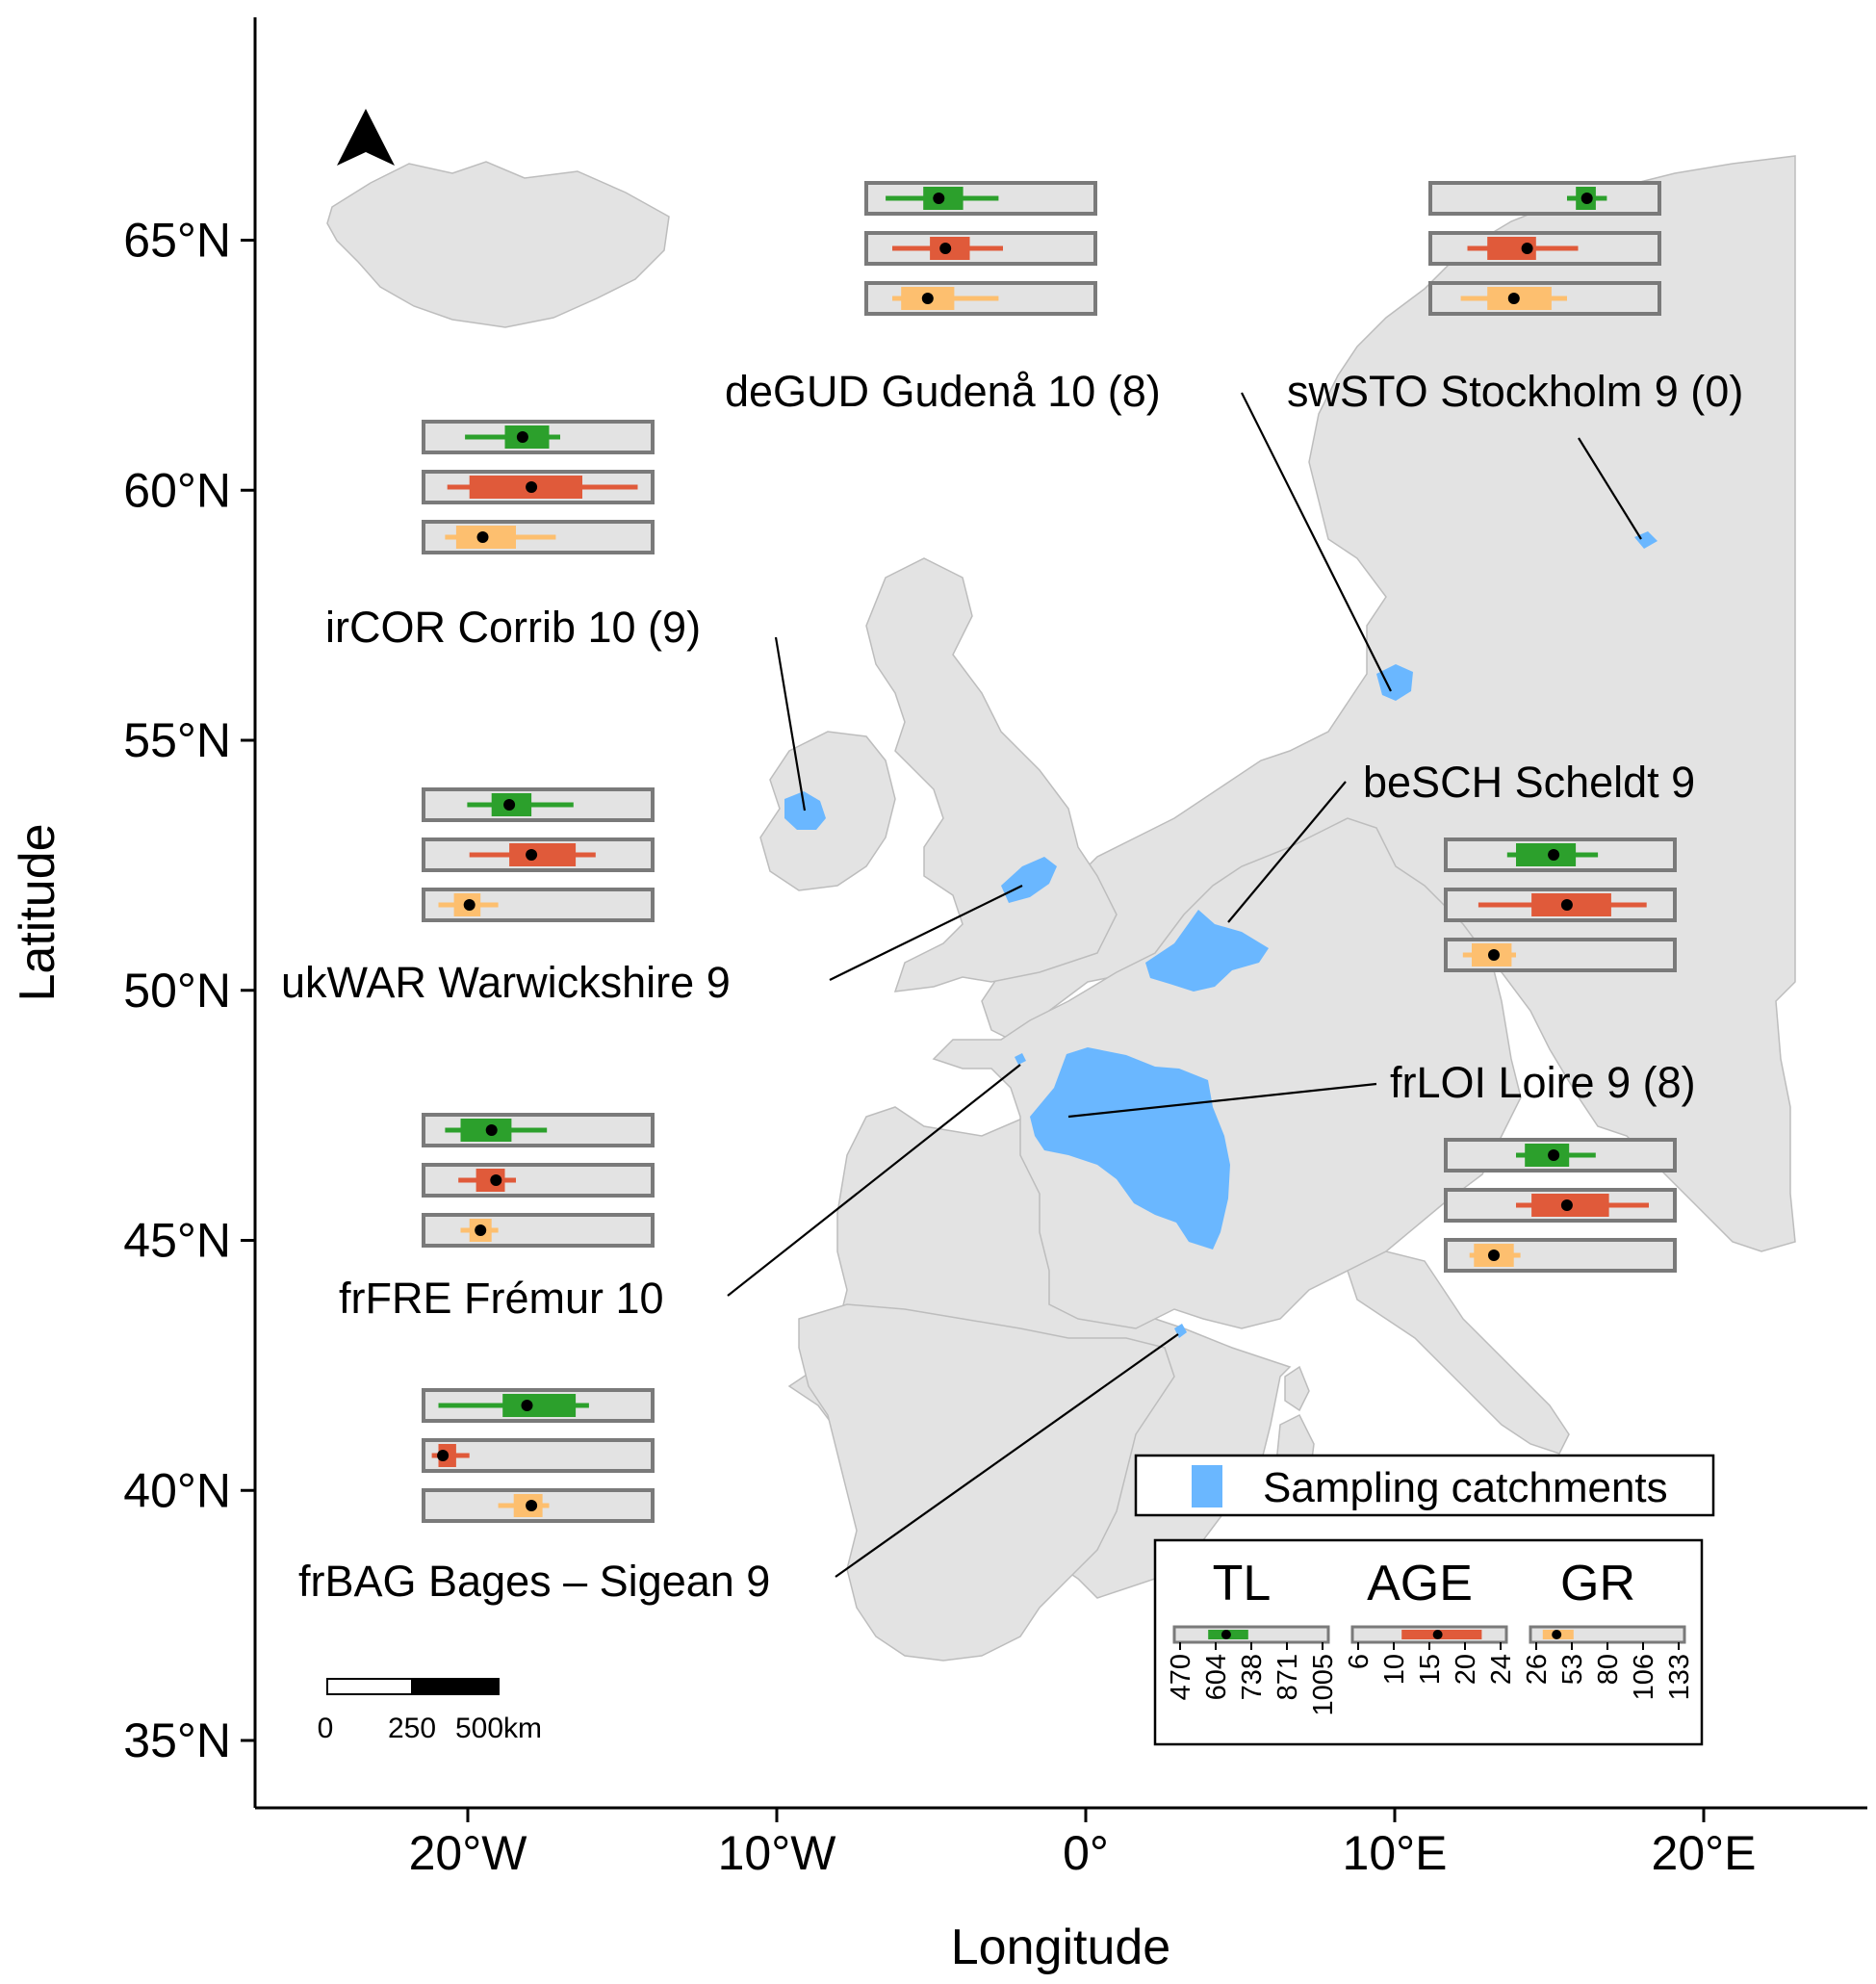 The height and width of the screenshot is (1984, 1876). What do you see at coordinates (1704, 1853) in the screenshot?
I see `x-tick-label: 20°E` at bounding box center [1704, 1853].